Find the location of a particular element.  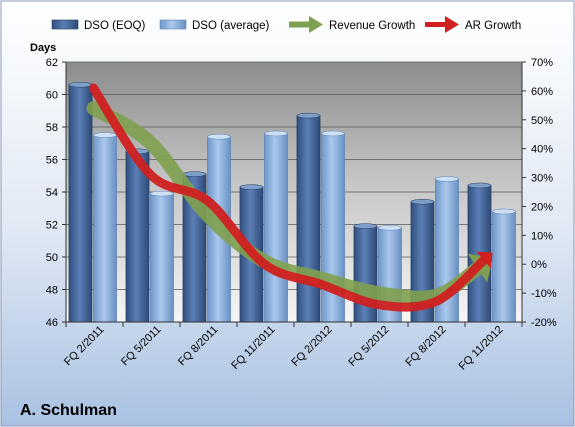

y2-tick-label: 20% is located at coordinates (542, 207).